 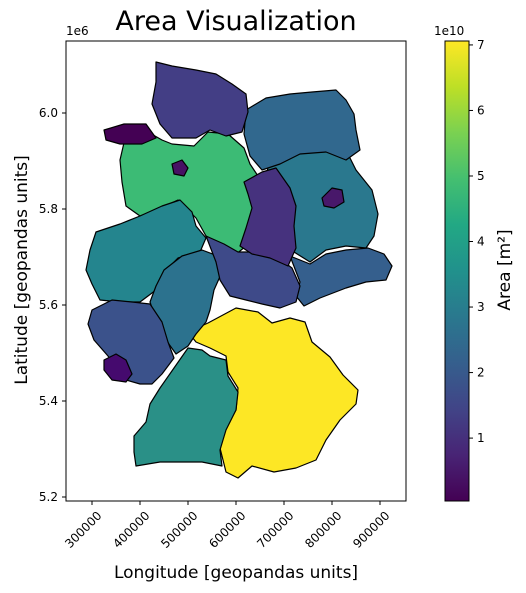 I want to click on x-tick-label: 700000, so click(x=275, y=530).